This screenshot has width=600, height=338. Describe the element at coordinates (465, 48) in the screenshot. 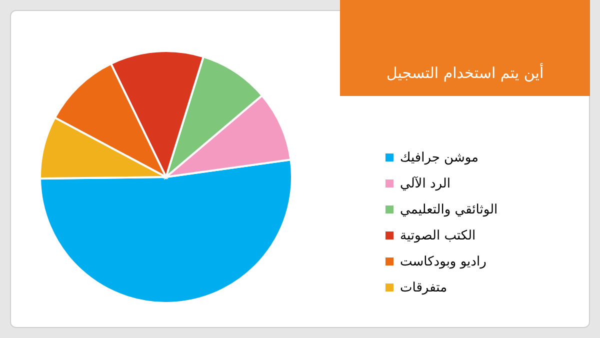

I see `text: أين يتم استخدام التسجيل` at that location.